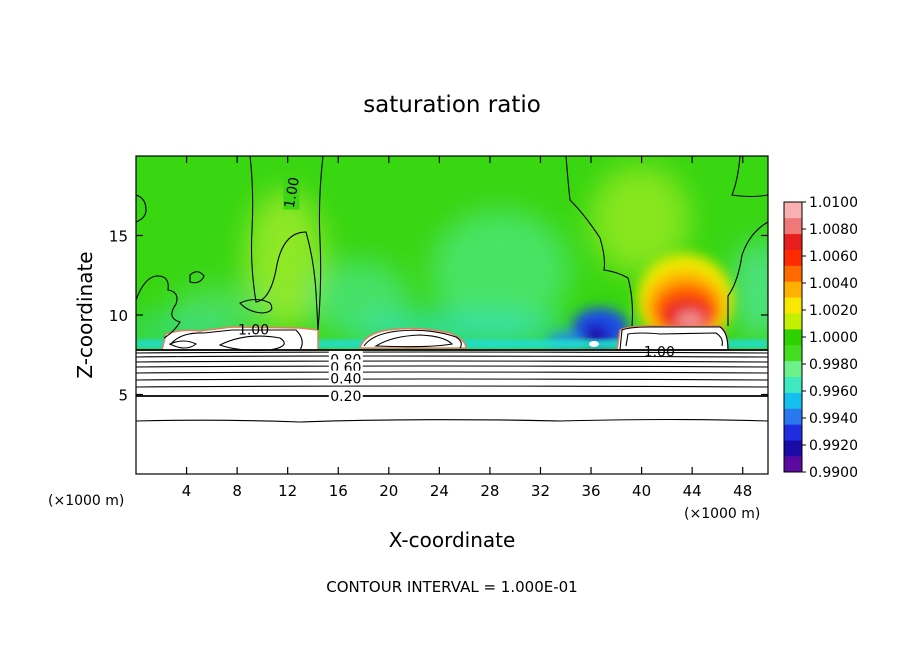 This screenshot has height=654, width=904. I want to click on x-tick-label: 16, so click(338, 491).